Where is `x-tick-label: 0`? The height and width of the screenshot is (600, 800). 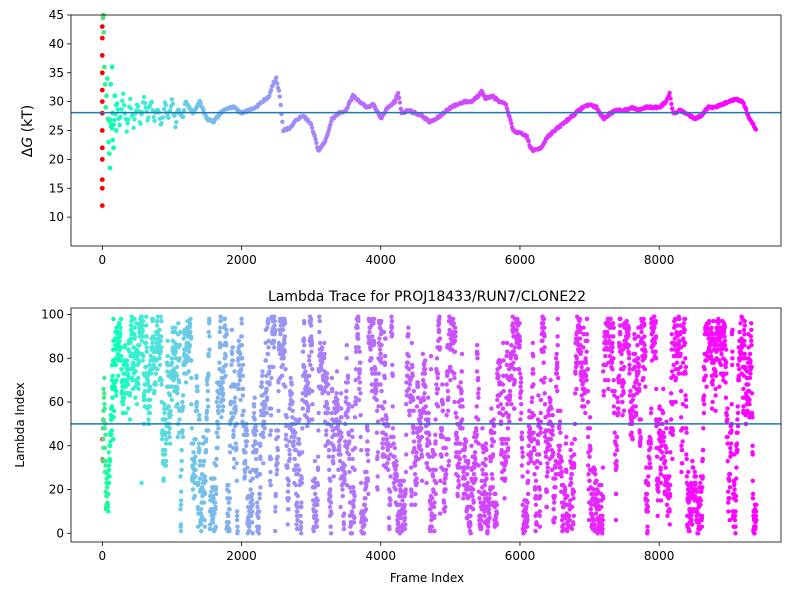 x-tick-label: 0 is located at coordinates (103, 260).